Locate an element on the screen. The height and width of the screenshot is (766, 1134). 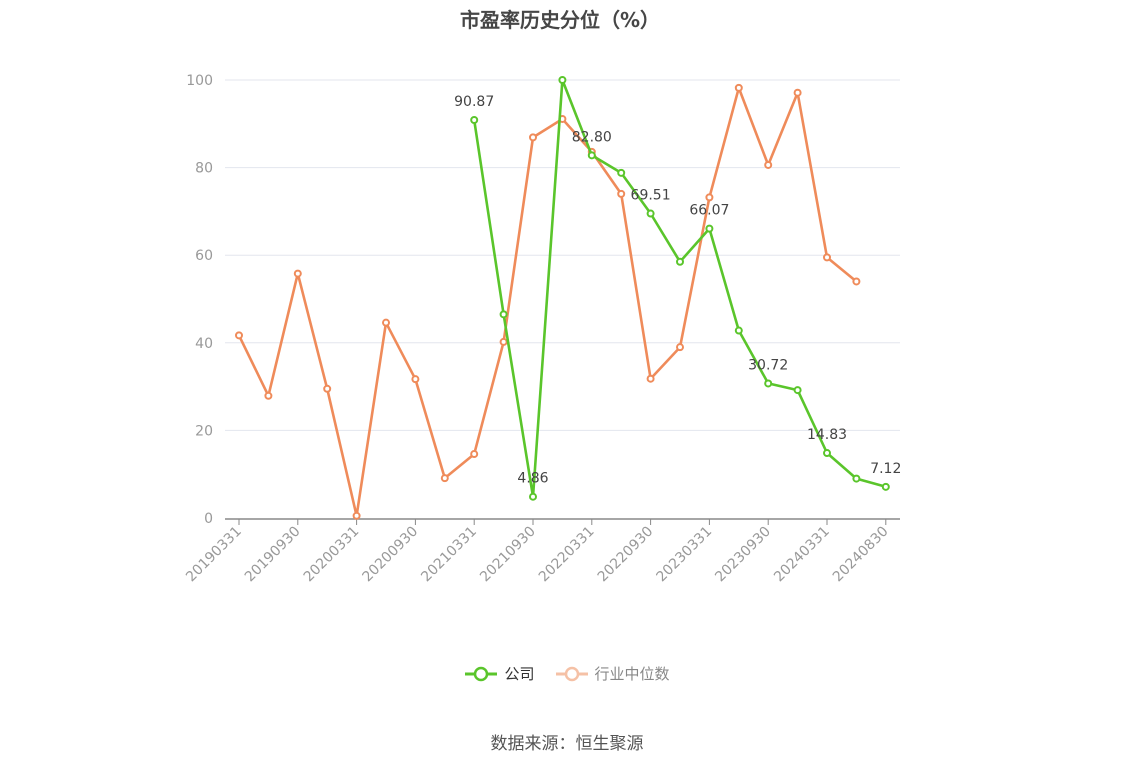
y-tick-label: 100 is located at coordinates (199, 81).